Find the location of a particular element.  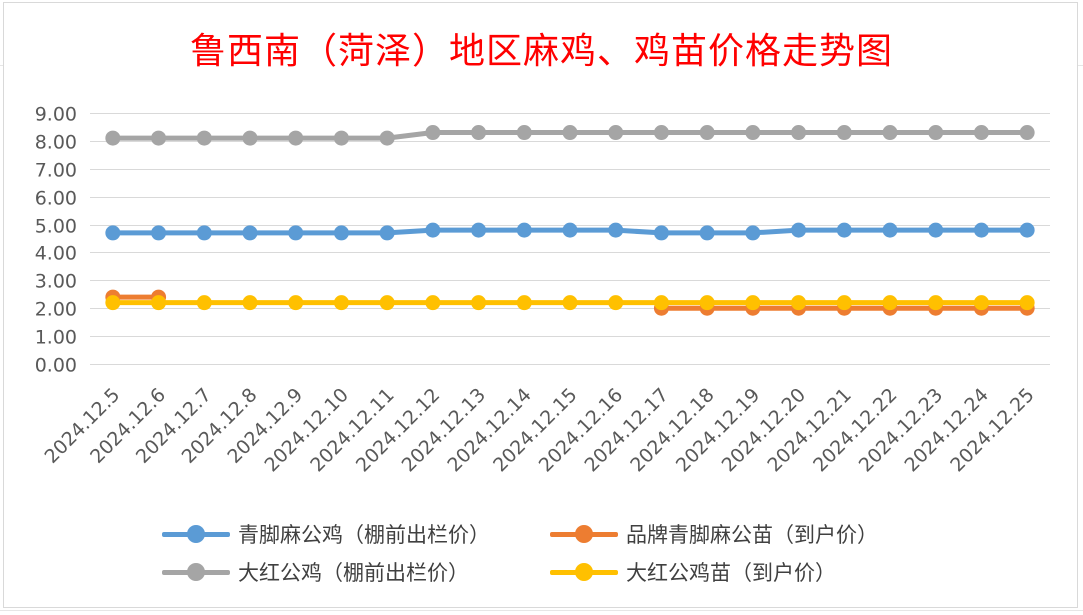

y-tick-label: 1.00 is located at coordinates (56, 338).